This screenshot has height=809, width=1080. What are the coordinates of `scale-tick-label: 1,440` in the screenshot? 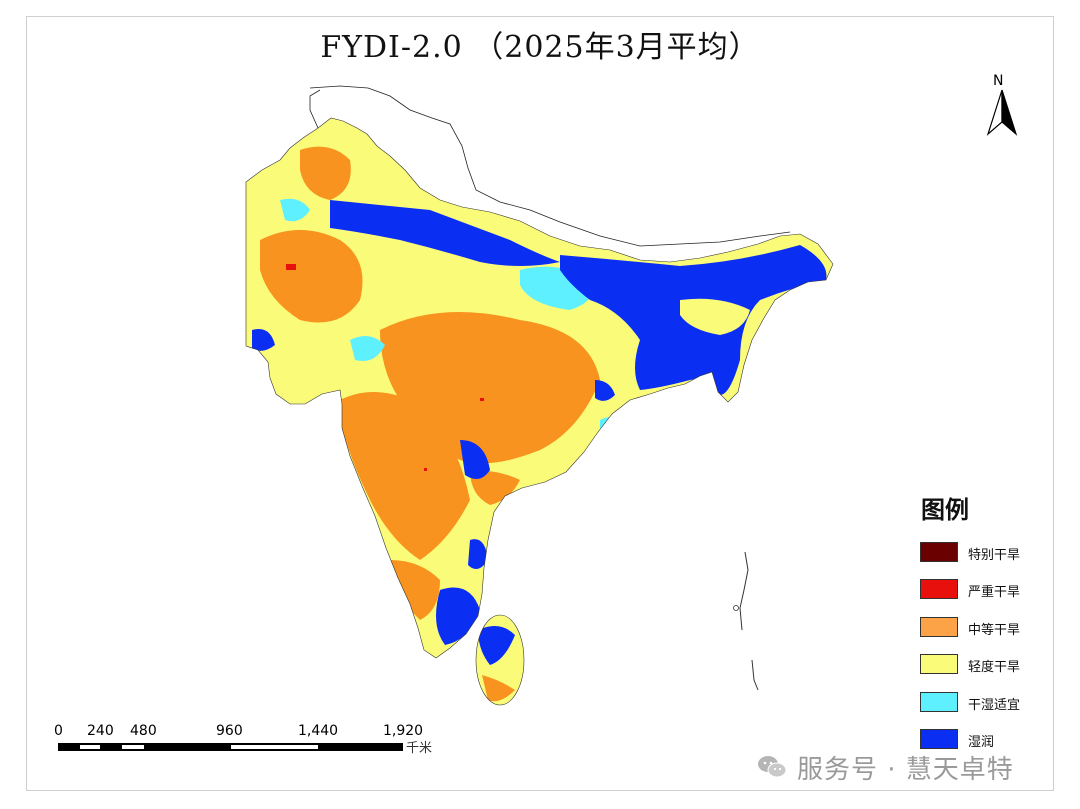 It's located at (318, 731).